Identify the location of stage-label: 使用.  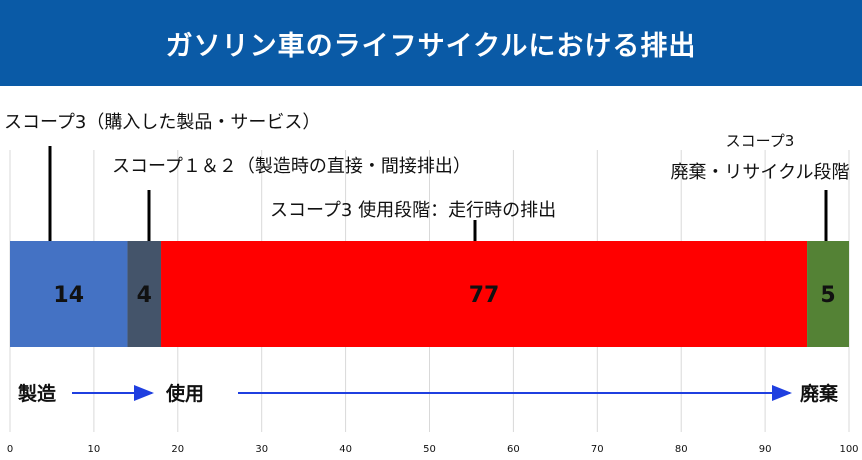
(184, 394).